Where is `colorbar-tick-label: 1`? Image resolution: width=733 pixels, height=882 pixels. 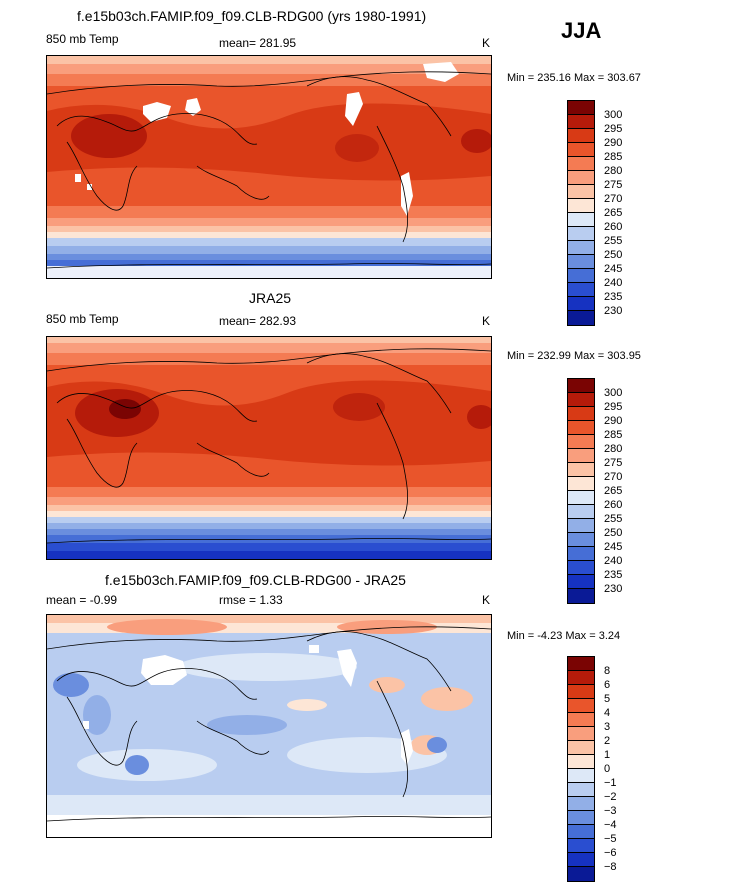 colorbar-tick-label: 1 is located at coordinates (607, 755).